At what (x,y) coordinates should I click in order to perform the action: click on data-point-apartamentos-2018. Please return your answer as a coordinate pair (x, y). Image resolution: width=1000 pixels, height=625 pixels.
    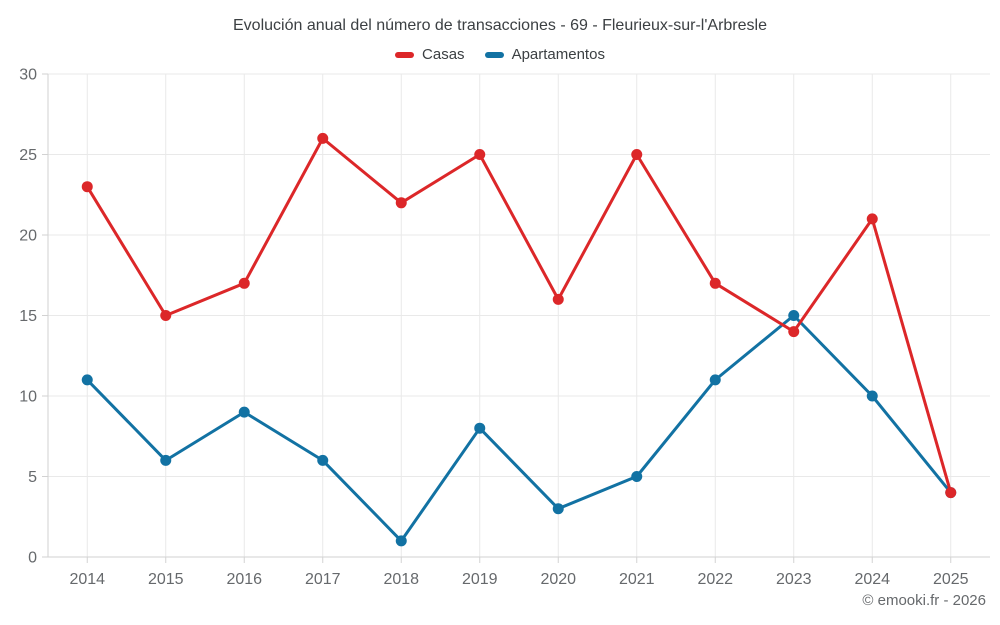
    Looking at the image, I should click on (401, 541).